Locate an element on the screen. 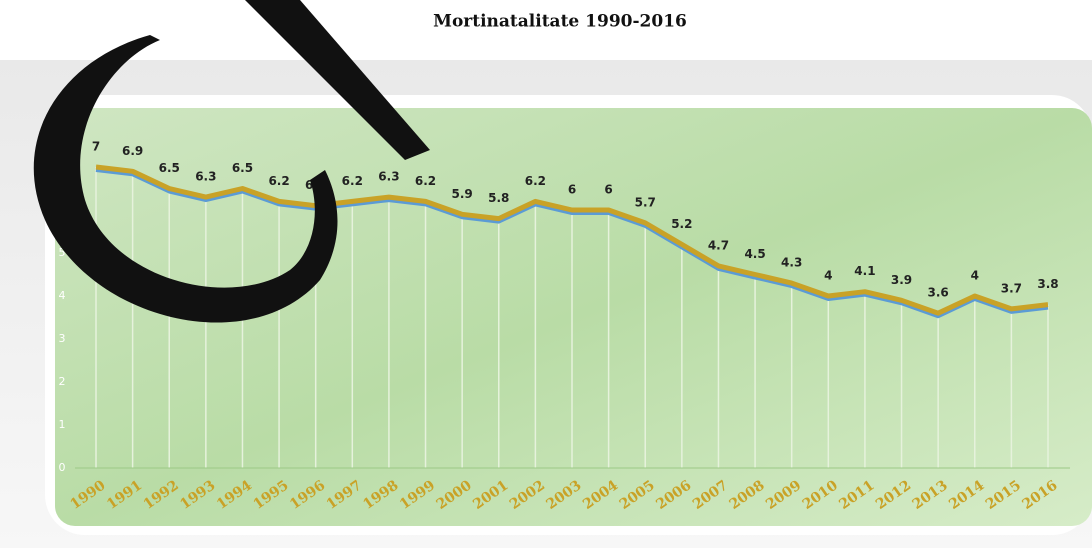  y-tick-label: 2 is located at coordinates (62, 381).